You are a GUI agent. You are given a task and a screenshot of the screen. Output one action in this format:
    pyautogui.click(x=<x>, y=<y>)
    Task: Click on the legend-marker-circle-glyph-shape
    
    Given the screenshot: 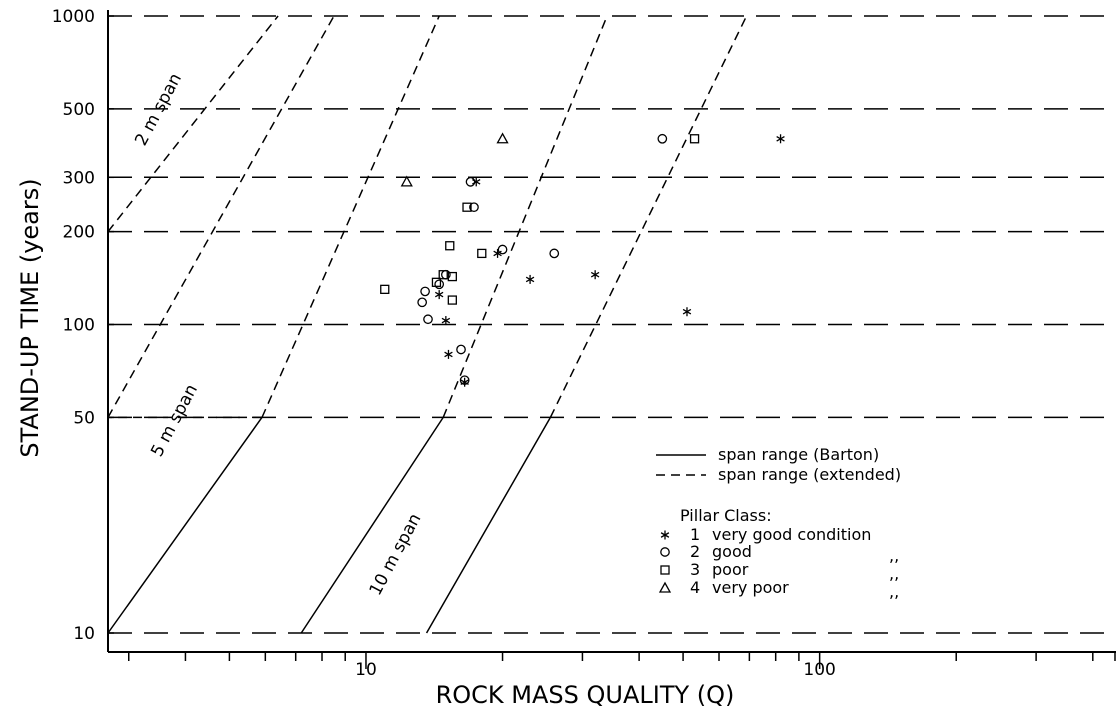 What is the action you would take?
    pyautogui.click(x=665, y=552)
    